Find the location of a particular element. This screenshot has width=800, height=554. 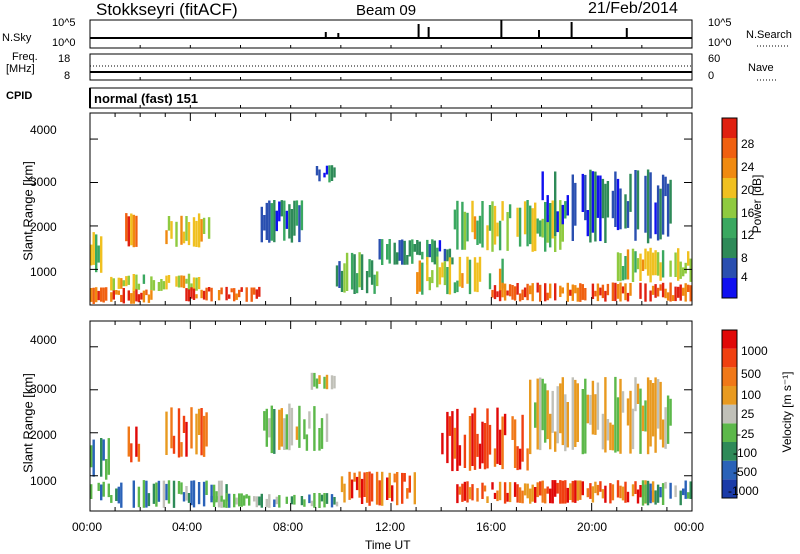

xtick-0400: 04:00 is located at coordinates (187, 527).